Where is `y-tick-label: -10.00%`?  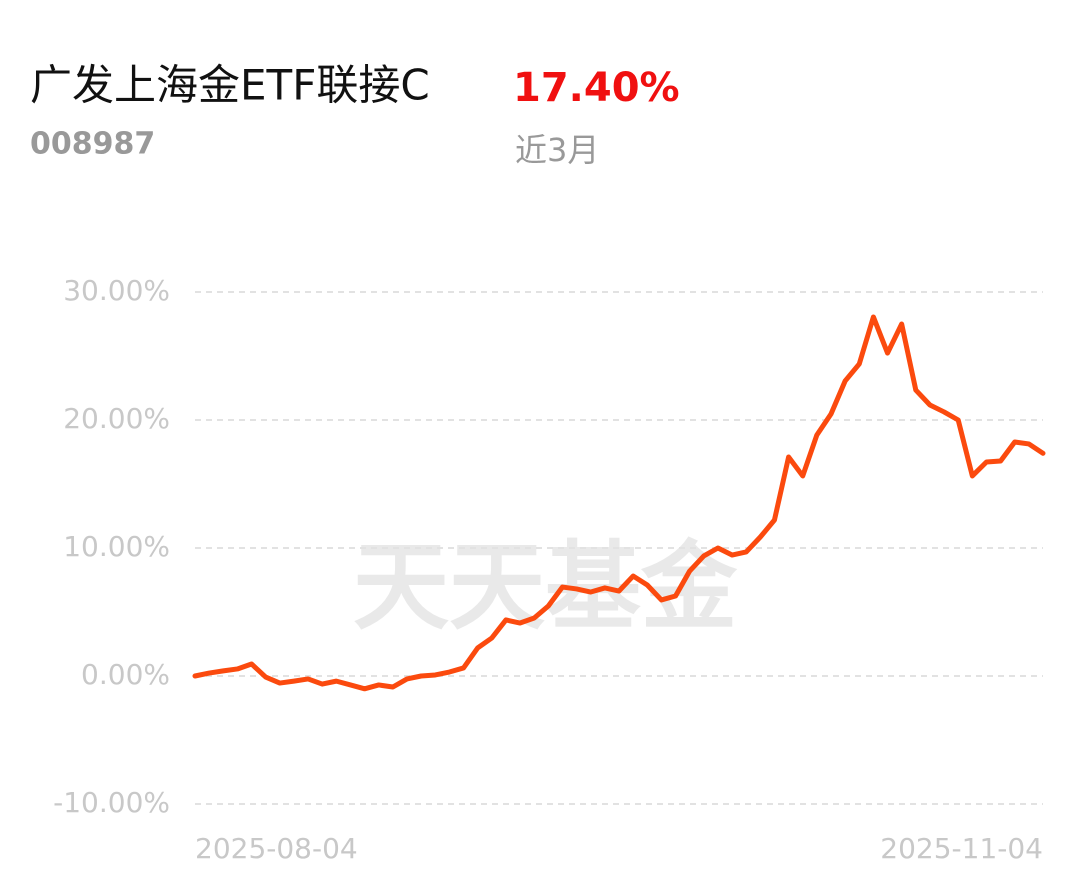 y-tick-label: -10.00% is located at coordinates (111, 802).